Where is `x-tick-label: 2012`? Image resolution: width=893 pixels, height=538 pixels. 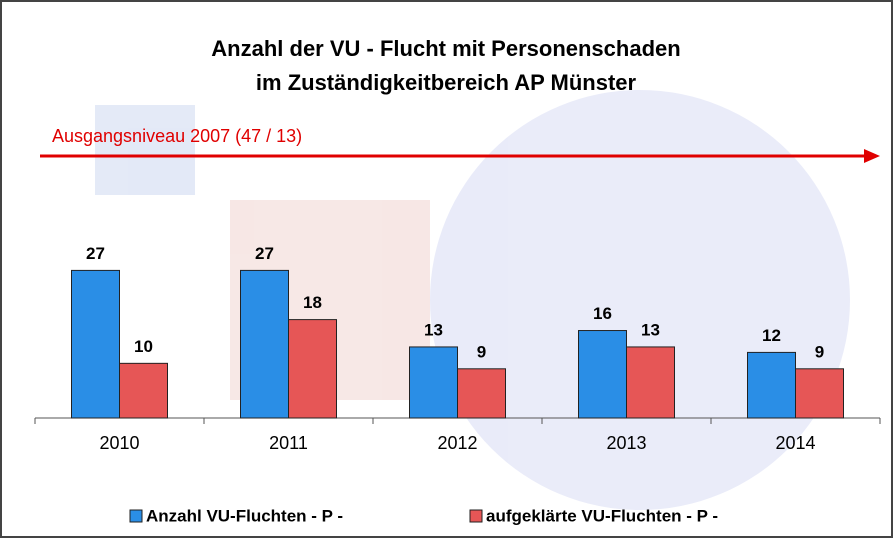
x-tick-label: 2012 is located at coordinates (457, 443).